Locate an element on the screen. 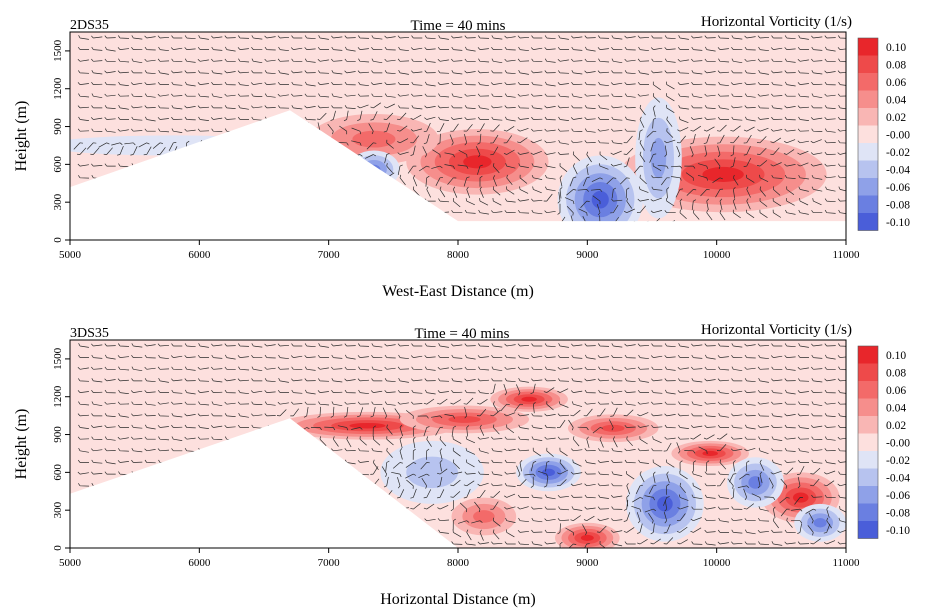 Image resolution: width=928 pixels, height=608 pixels. vorticity-contour is located at coordinates (529, 399).